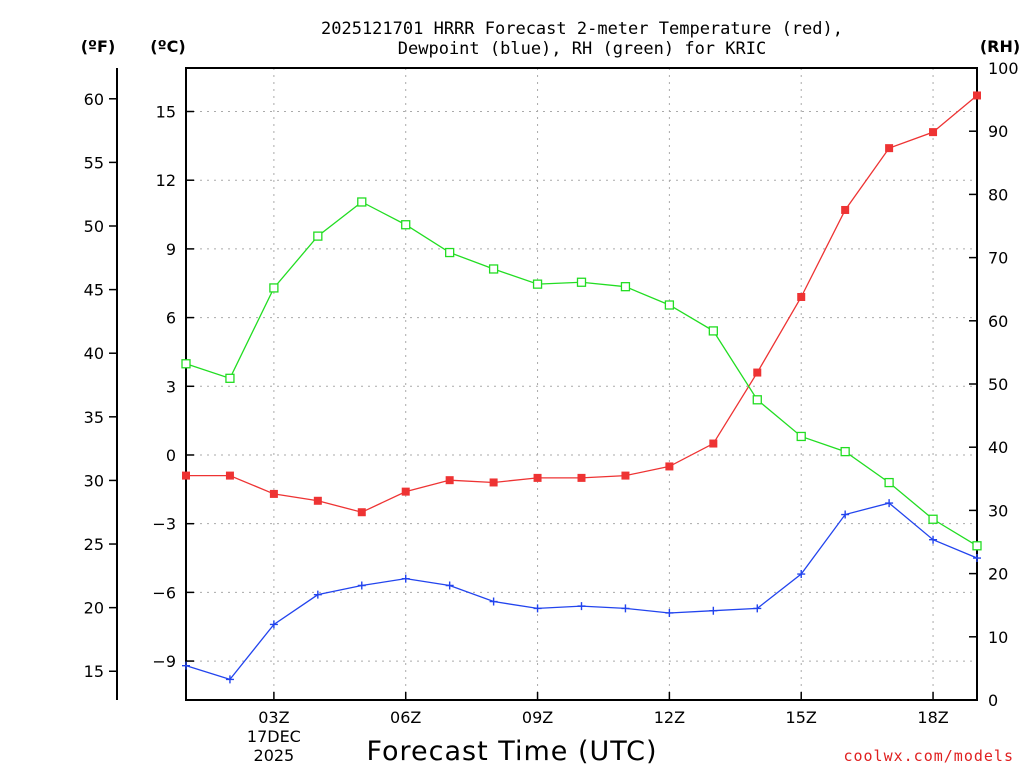 The width and height of the screenshot is (1024, 768). I want to click on celsius-tick-label: 9, so click(171, 249).